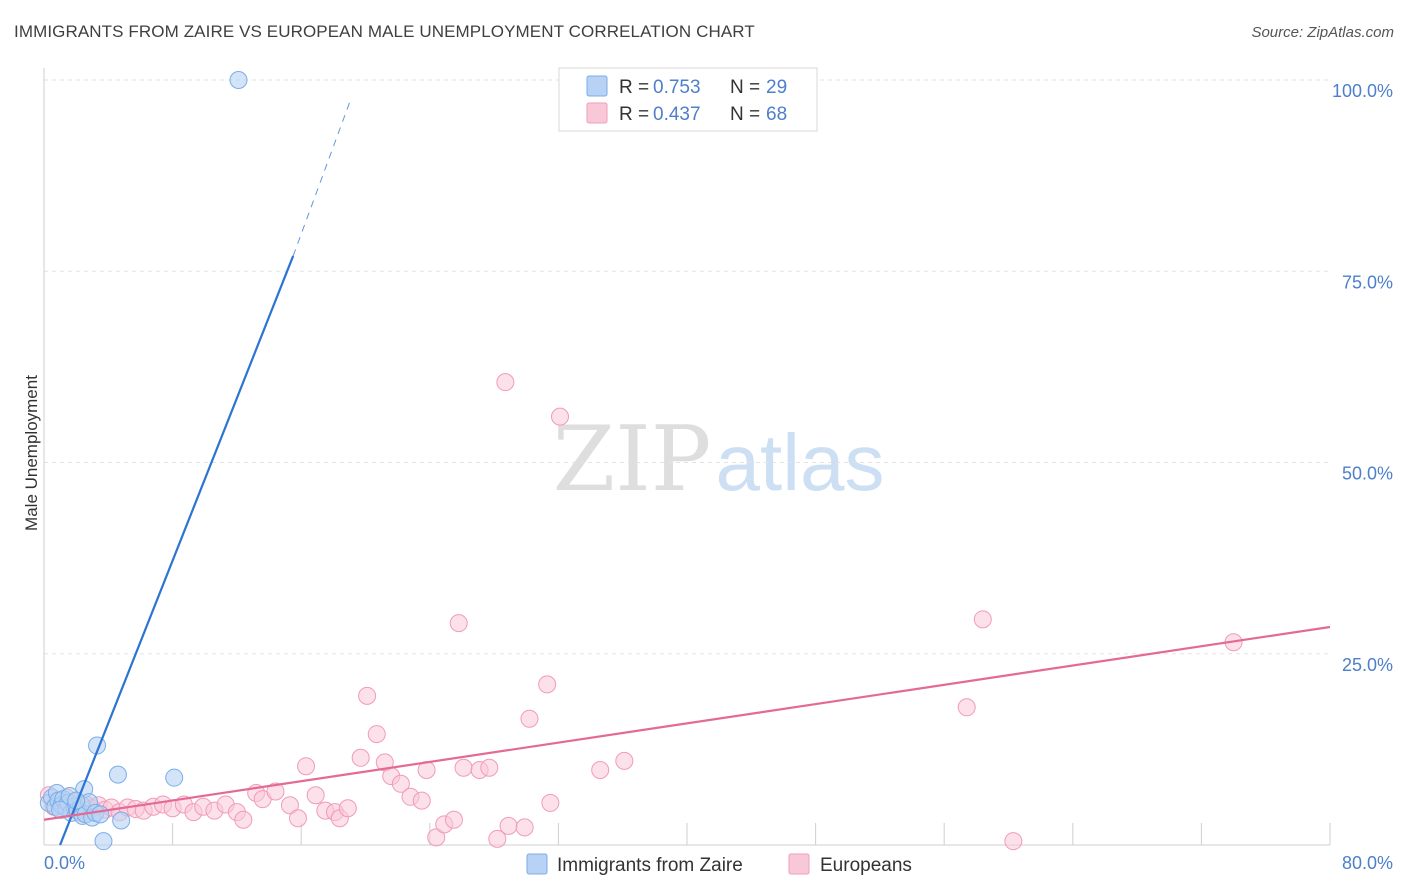 The width and height of the screenshot is (1406, 892). I want to click on y-tick-label: 100.0%, so click(1362, 91).